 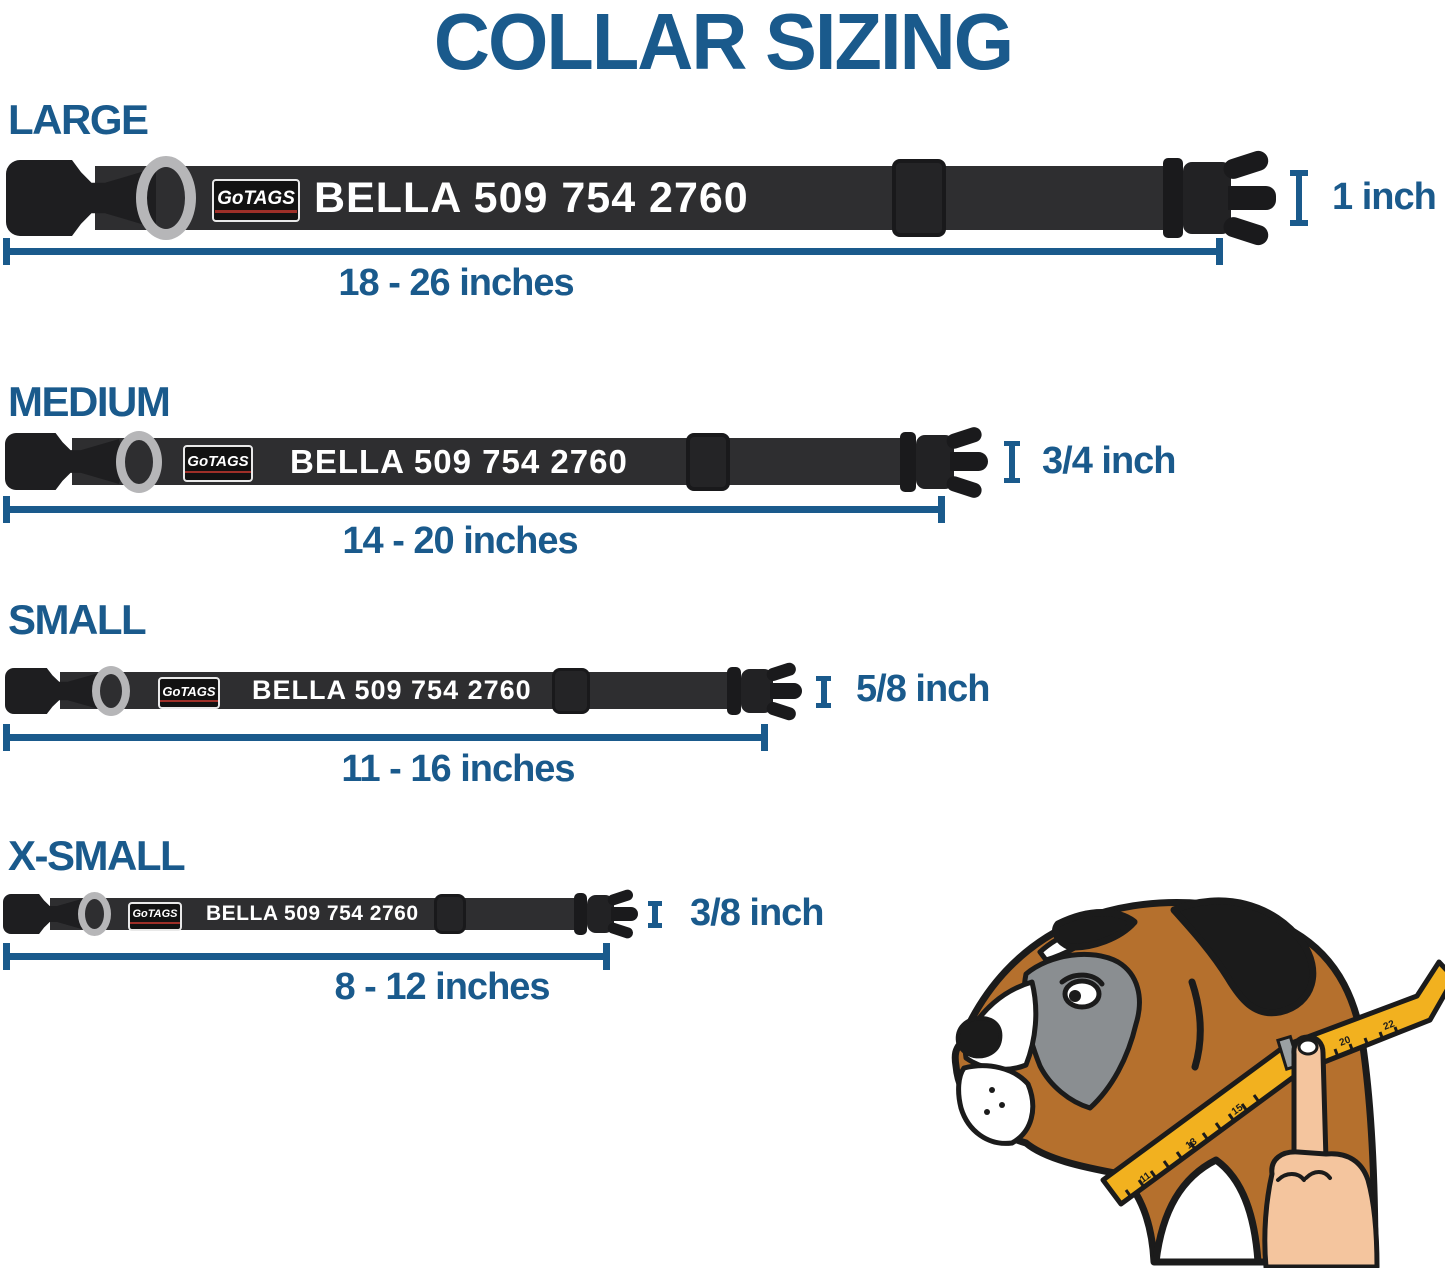 I want to click on boxer-dog-icon: 11 13 15 20 22, so click(x=1198, y=1082).